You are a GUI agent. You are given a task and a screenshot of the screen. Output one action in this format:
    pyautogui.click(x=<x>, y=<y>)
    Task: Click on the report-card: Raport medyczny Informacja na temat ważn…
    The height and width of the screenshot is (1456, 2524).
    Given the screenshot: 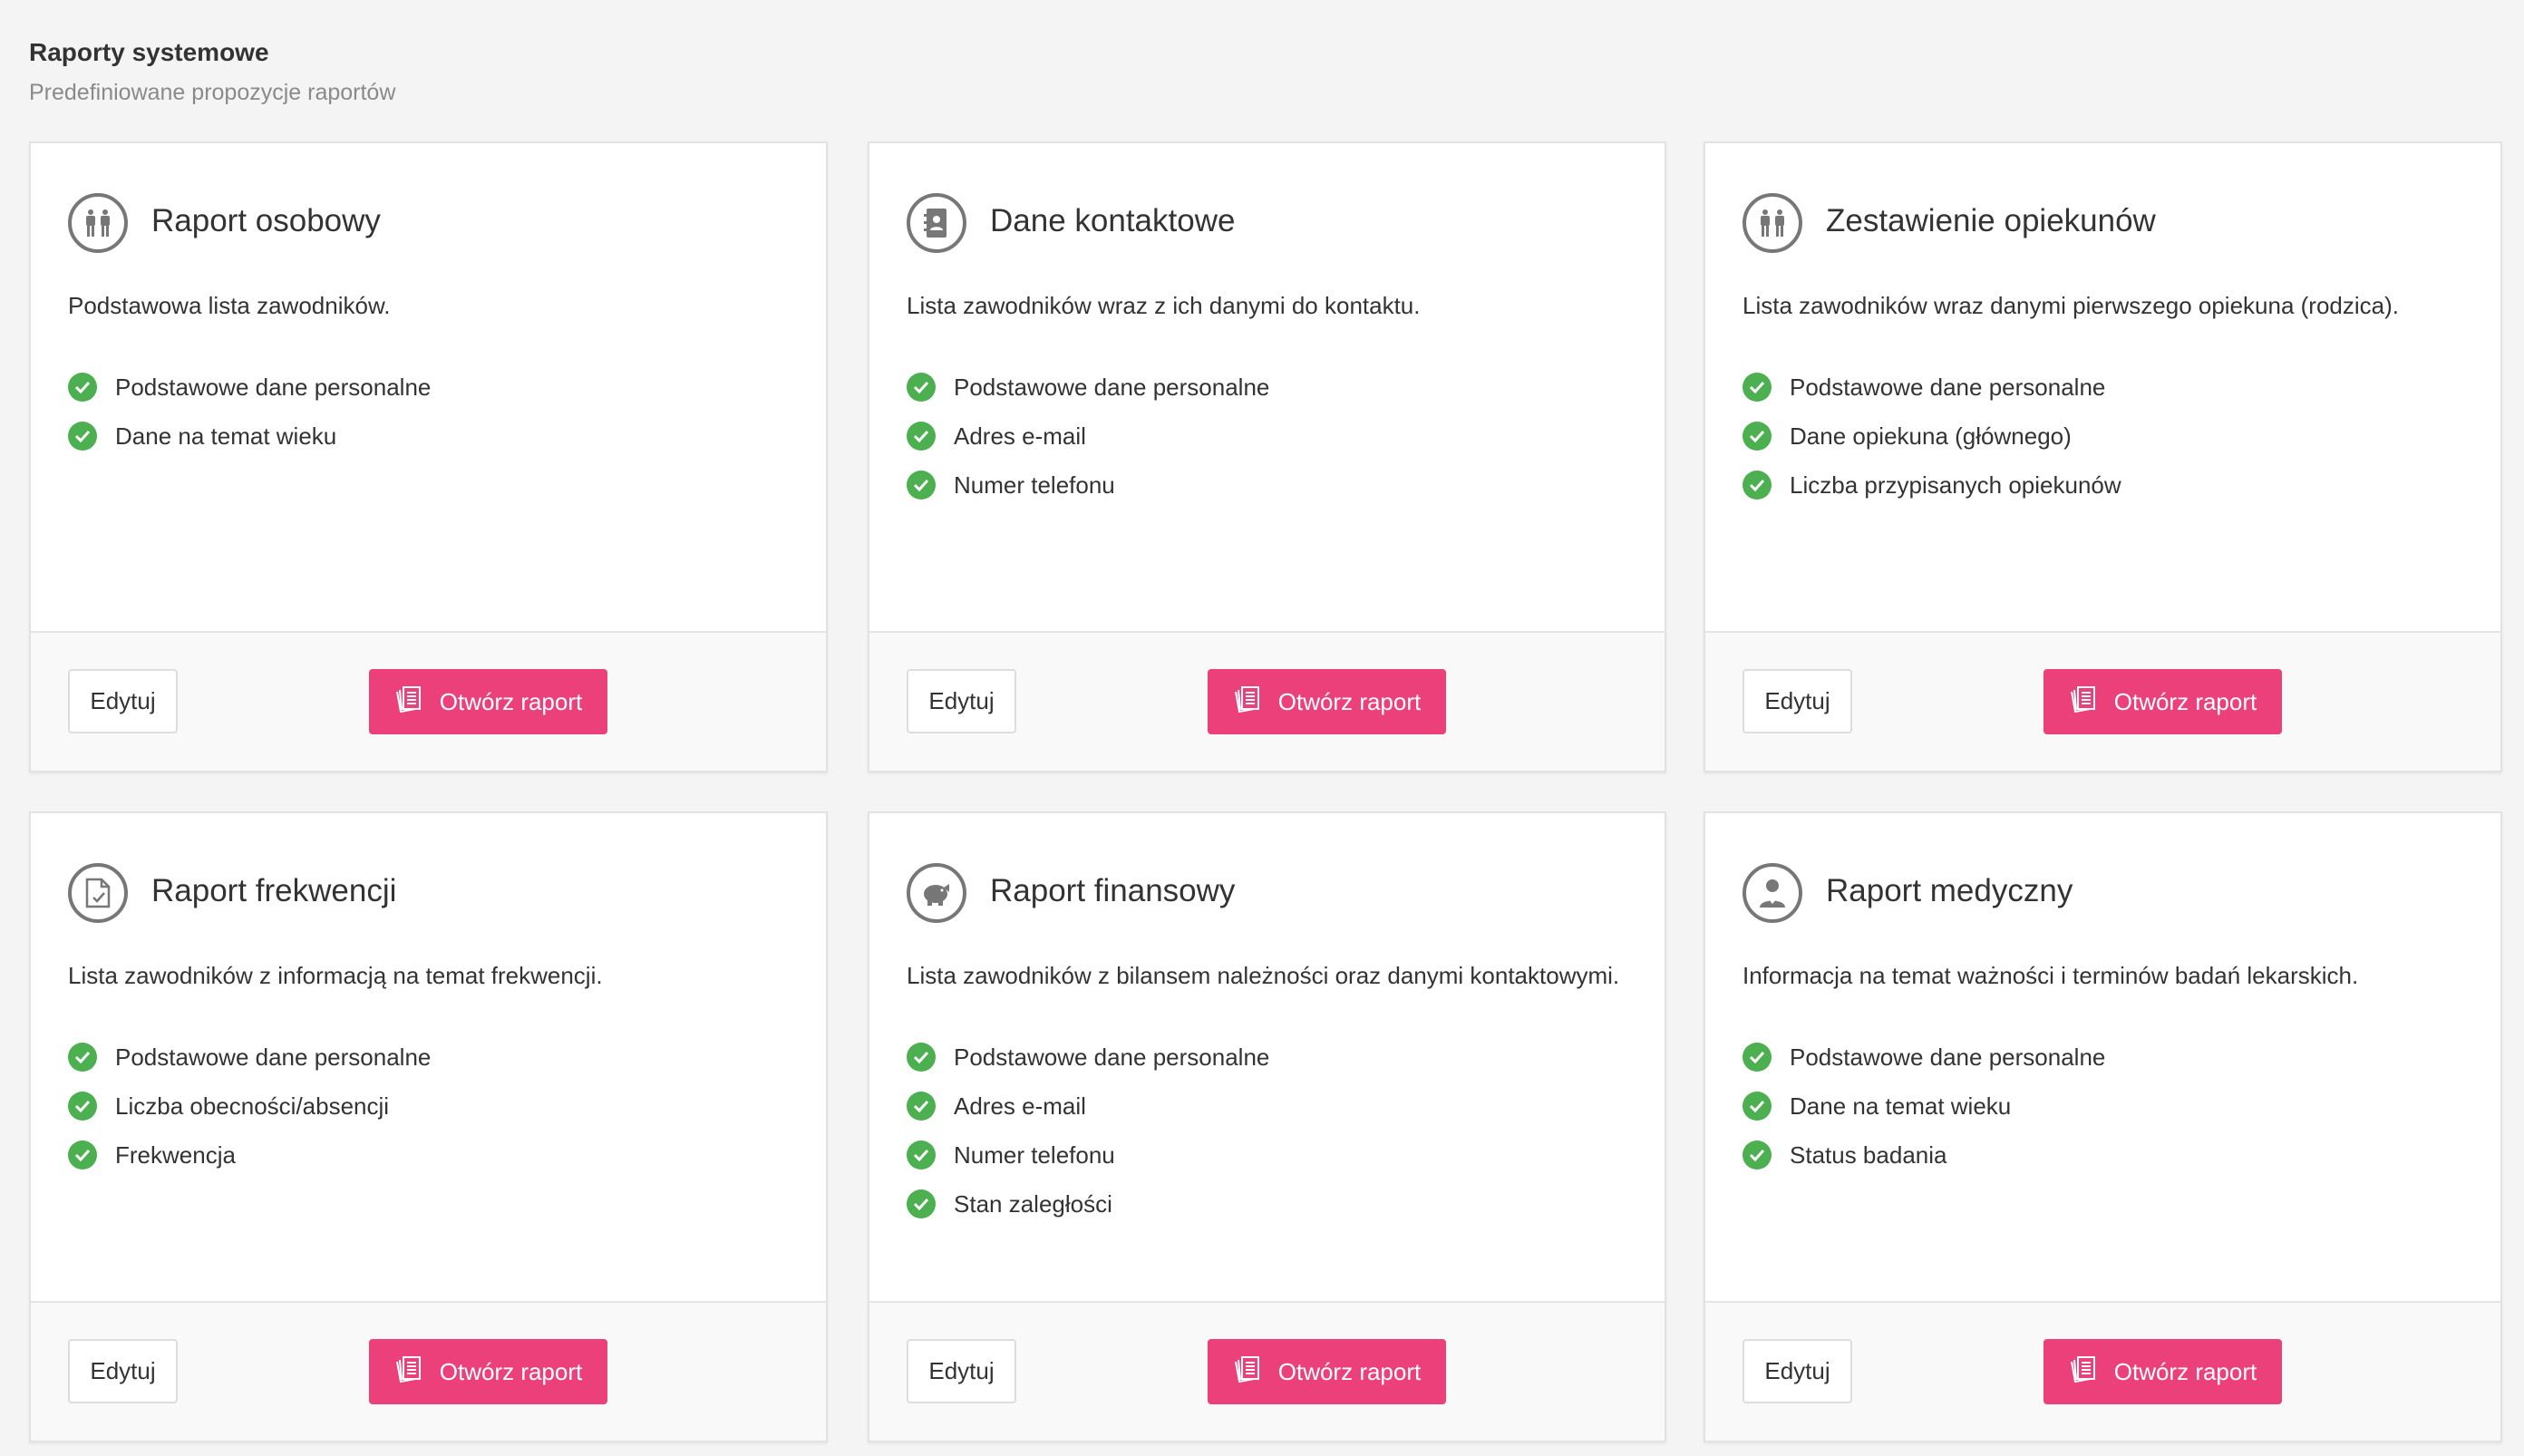 What is the action you would take?
    pyautogui.click(x=2103, y=1126)
    